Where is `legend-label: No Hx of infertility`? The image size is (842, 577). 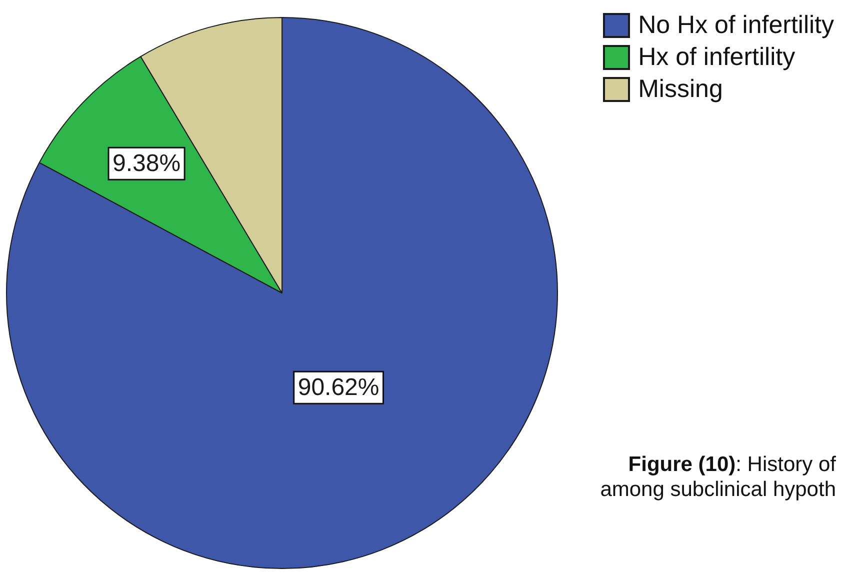
legend-label: No Hx of infertility is located at coordinates (736, 25).